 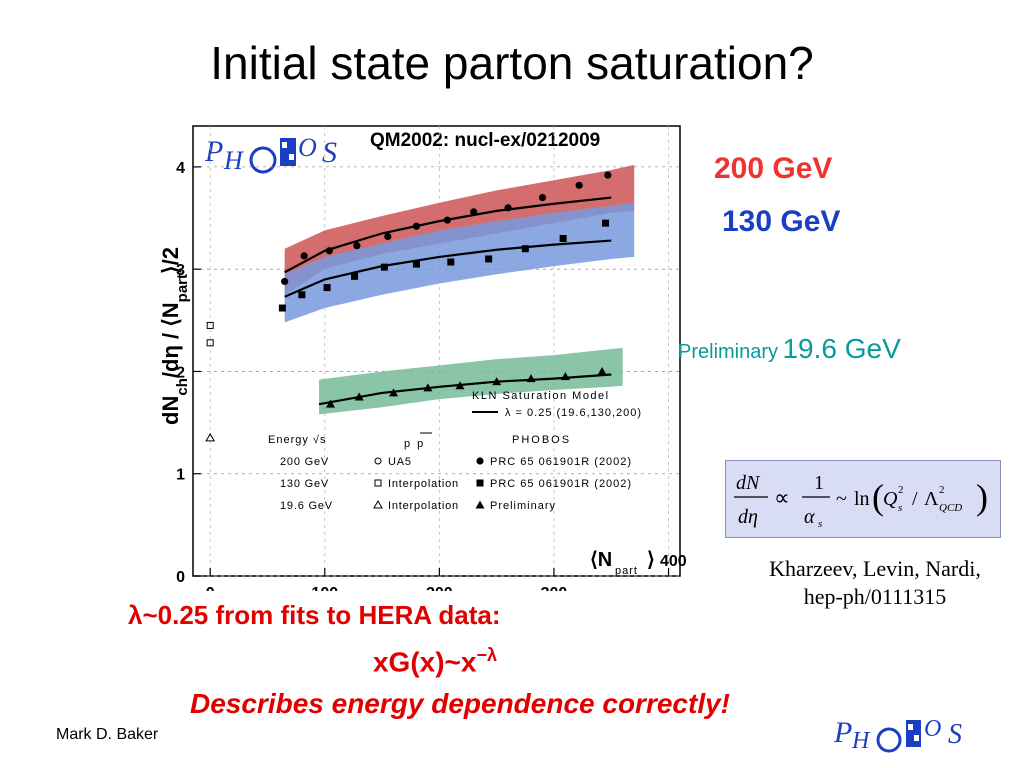 What do you see at coordinates (400, 462) in the screenshot?
I see `table-pp-source: UA5` at bounding box center [400, 462].